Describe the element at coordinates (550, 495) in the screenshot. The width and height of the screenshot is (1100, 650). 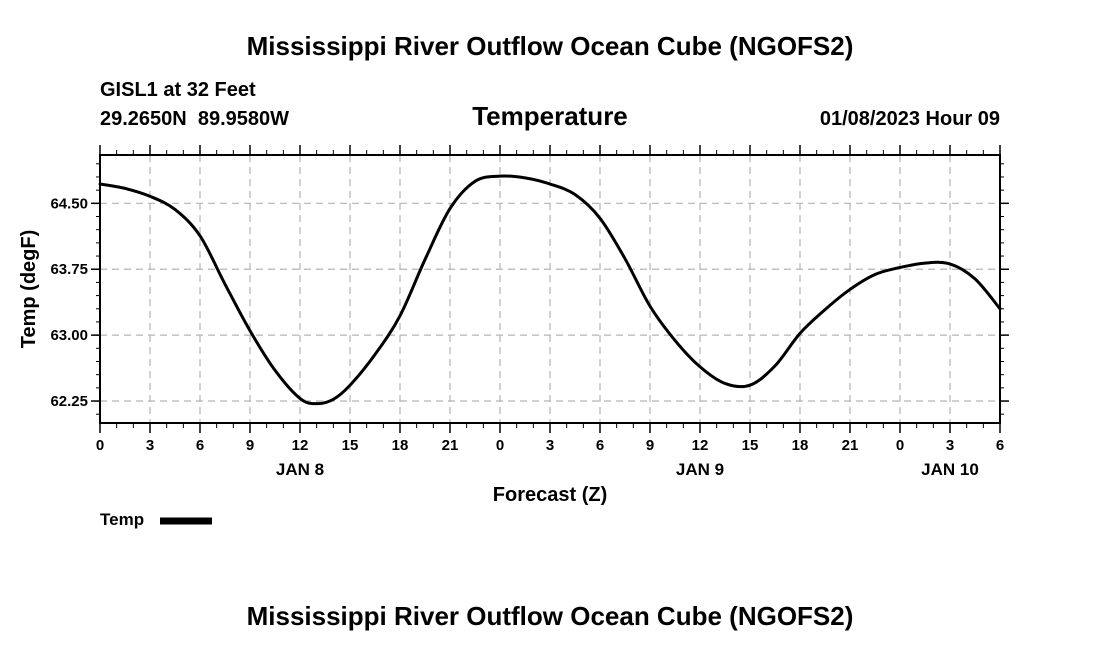
I see `x-axis-label: Forecast (Z)` at that location.